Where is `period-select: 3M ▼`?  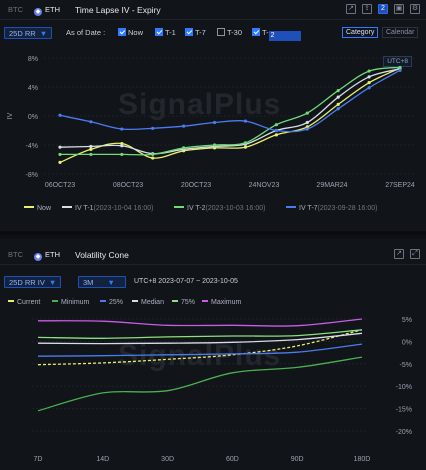
period-select: 3M ▼ is located at coordinates (102, 282).